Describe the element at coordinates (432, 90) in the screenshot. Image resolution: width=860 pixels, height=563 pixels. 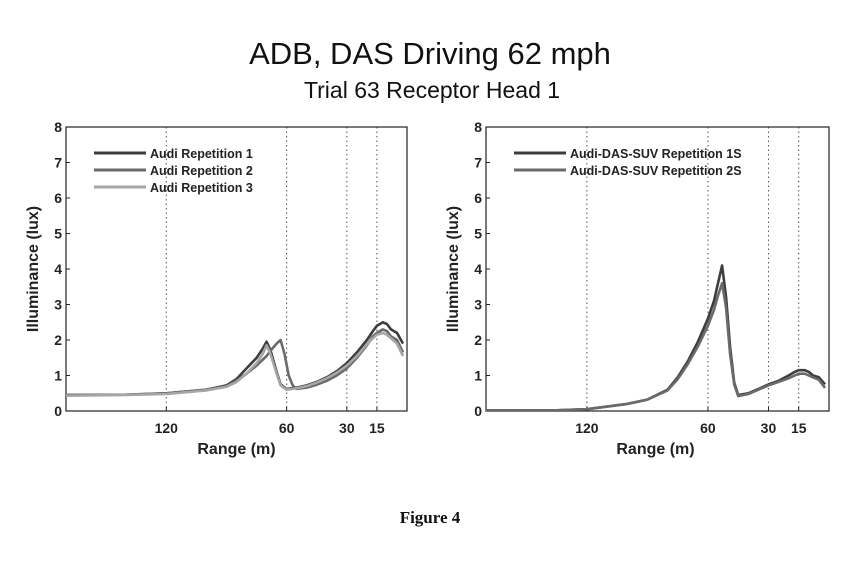
I see `chart-subtitle: Trial 63 Receptor Head 1` at that location.